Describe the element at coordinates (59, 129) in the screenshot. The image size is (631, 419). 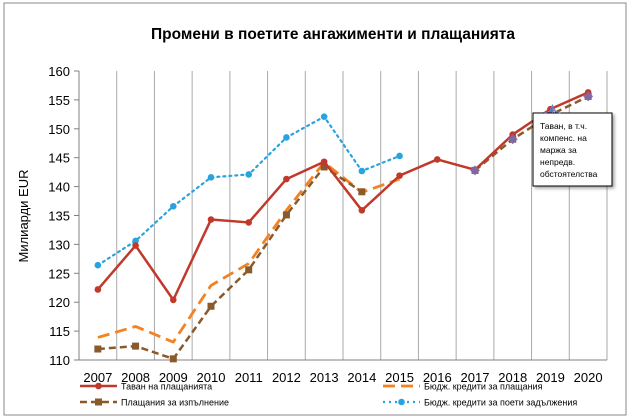
I see `y-tick-label: 150` at that location.